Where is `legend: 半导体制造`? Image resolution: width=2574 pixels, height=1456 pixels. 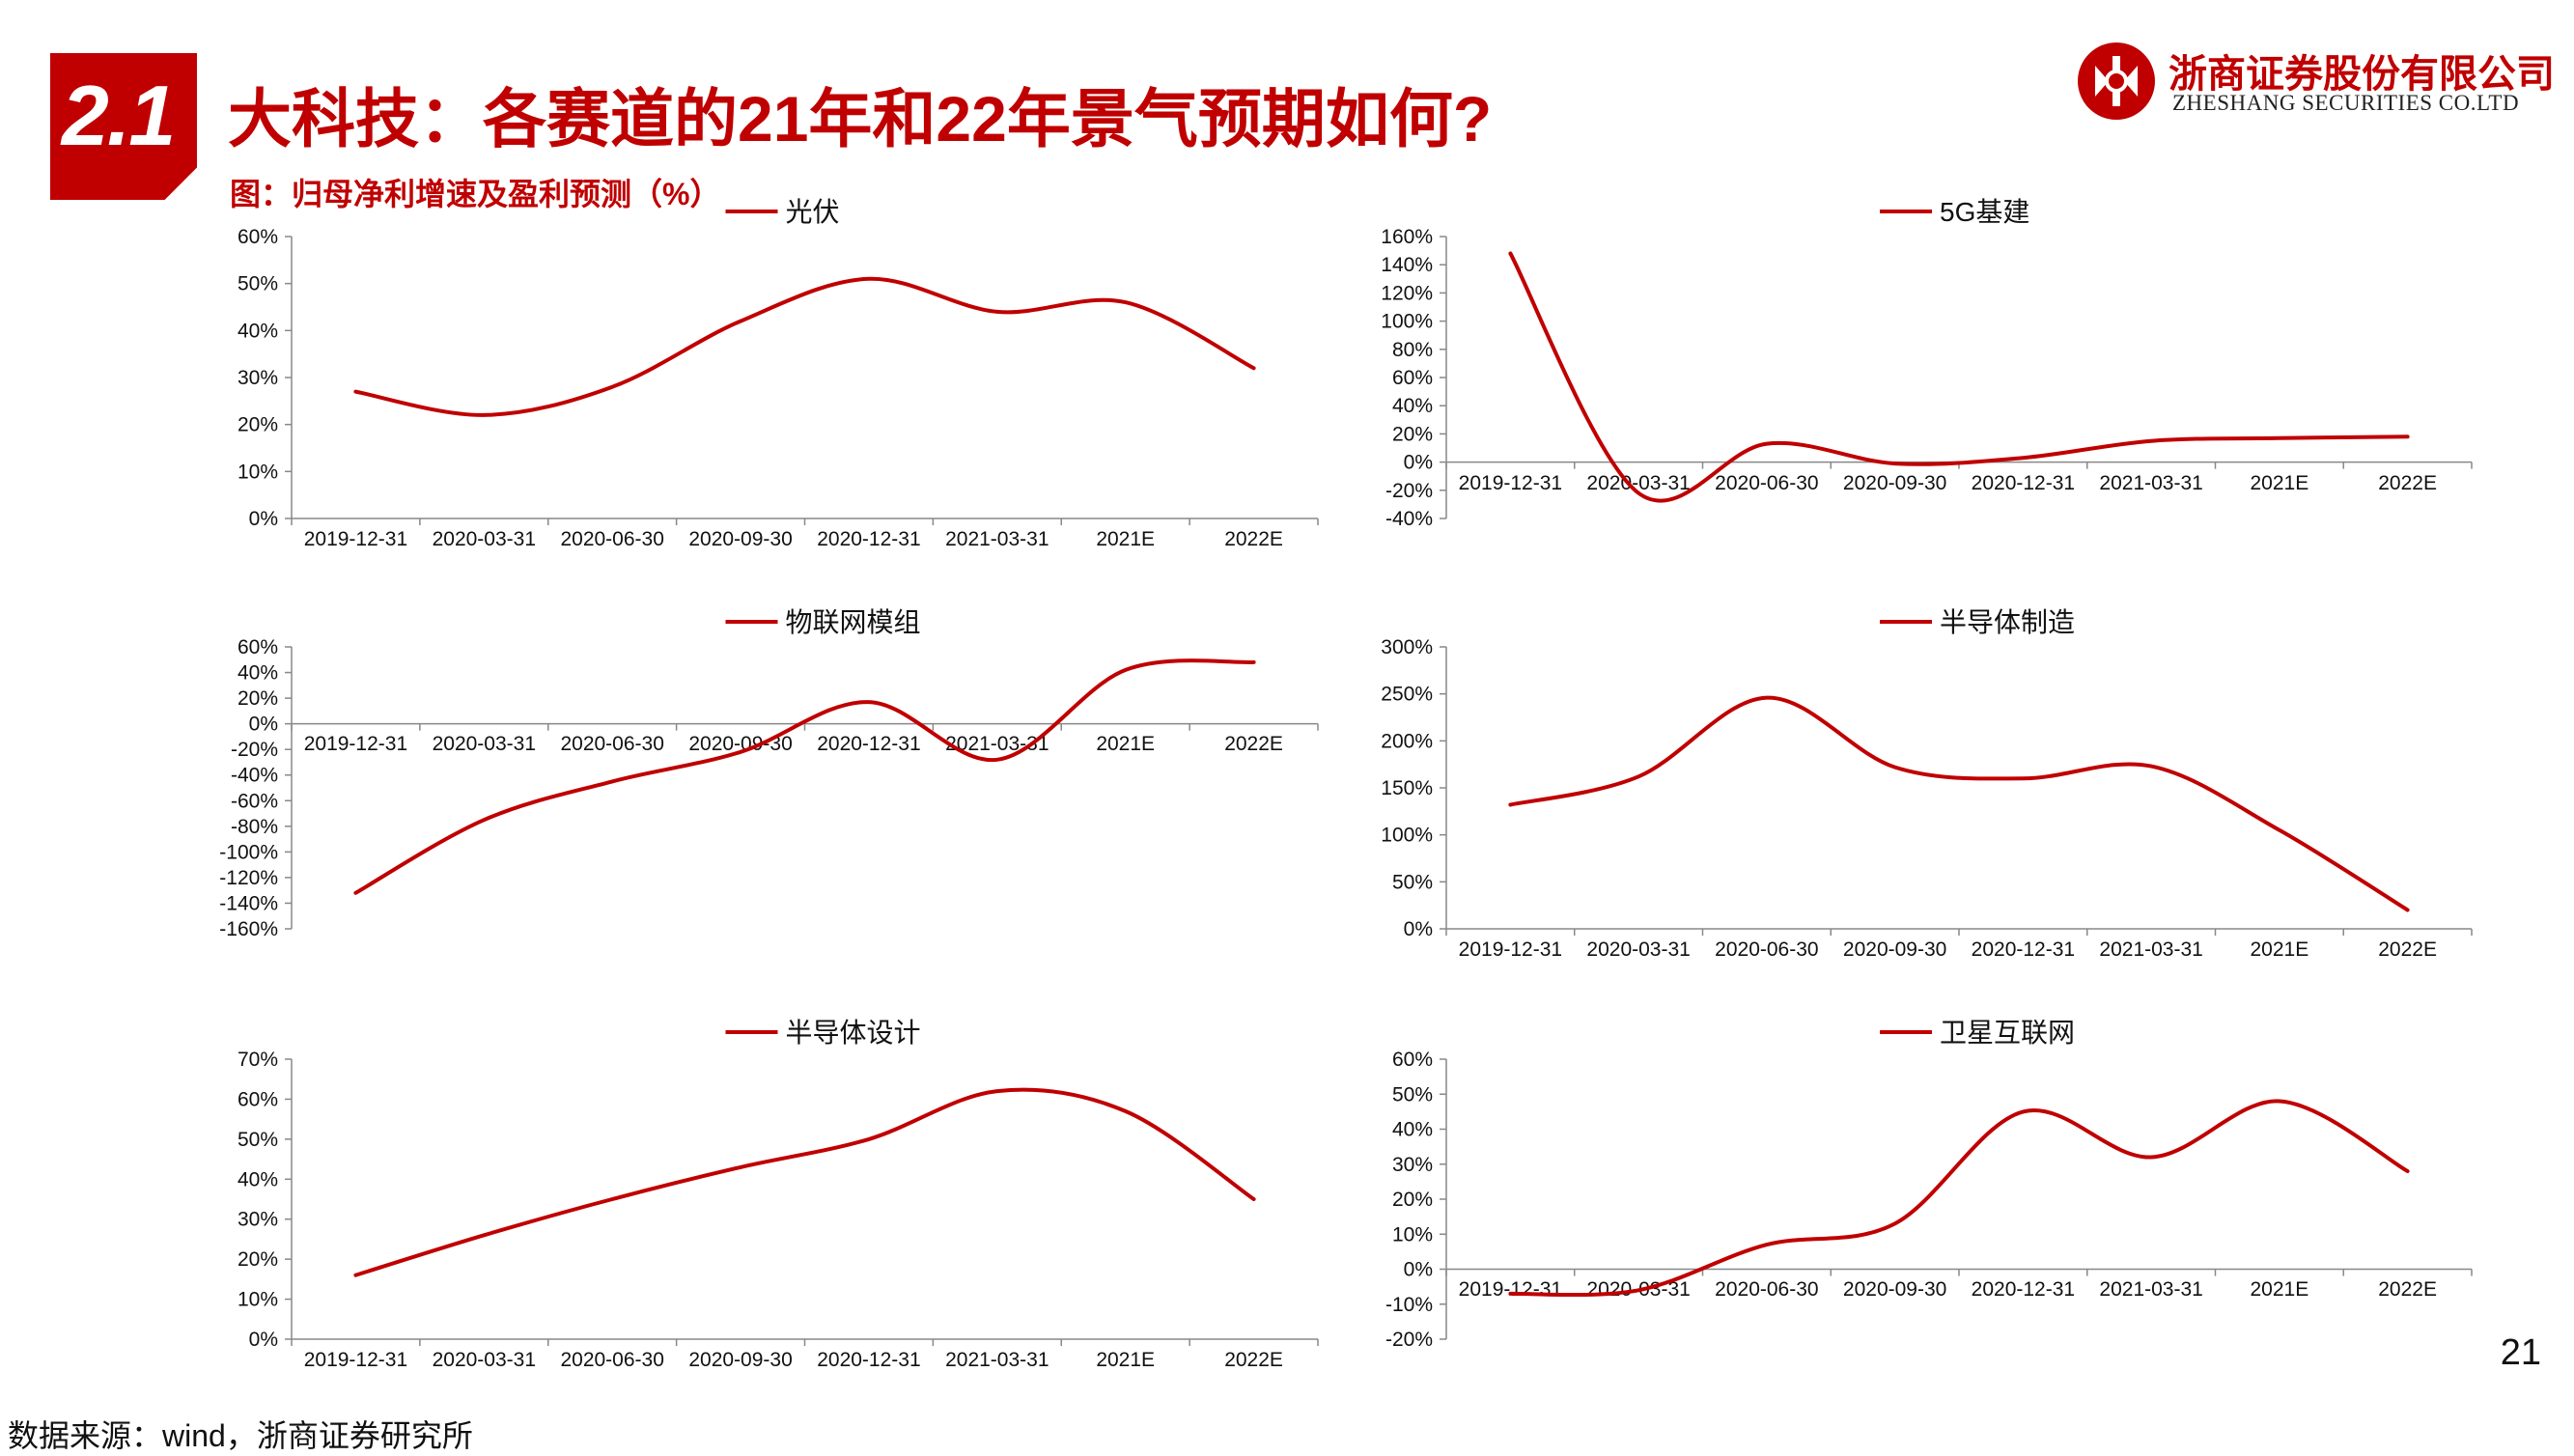 legend: 半导体制造 is located at coordinates (1978, 622).